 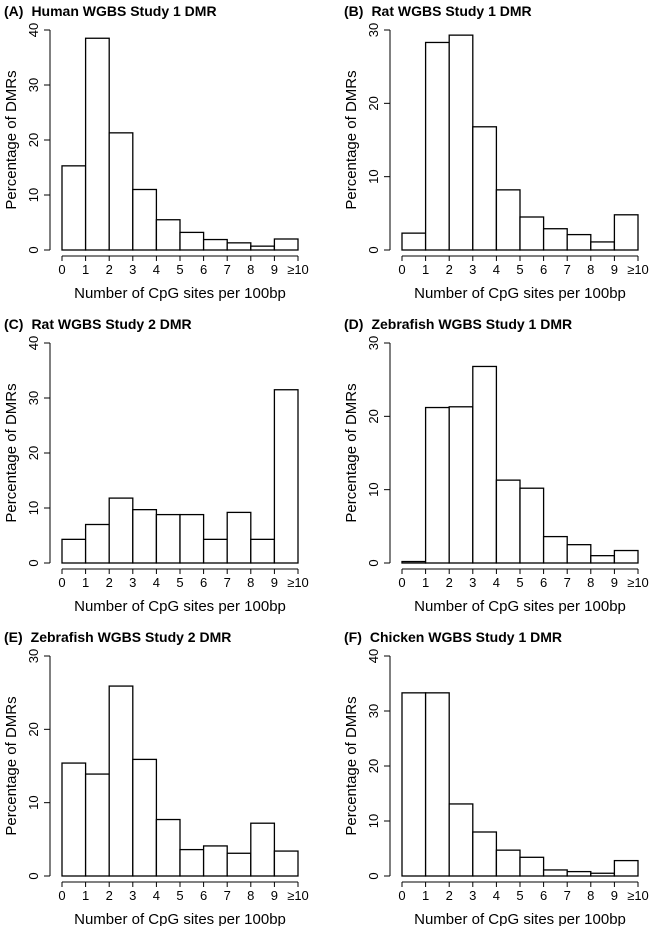 What do you see at coordinates (353, 11) in the screenshot?
I see `panel-letter: (B)` at bounding box center [353, 11].